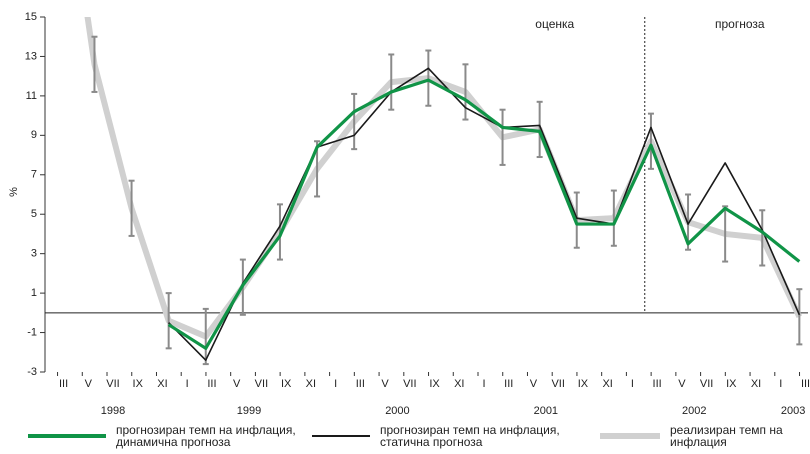  Describe the element at coordinates (793, 411) in the screenshot. I see `year-label: 2003` at that location.